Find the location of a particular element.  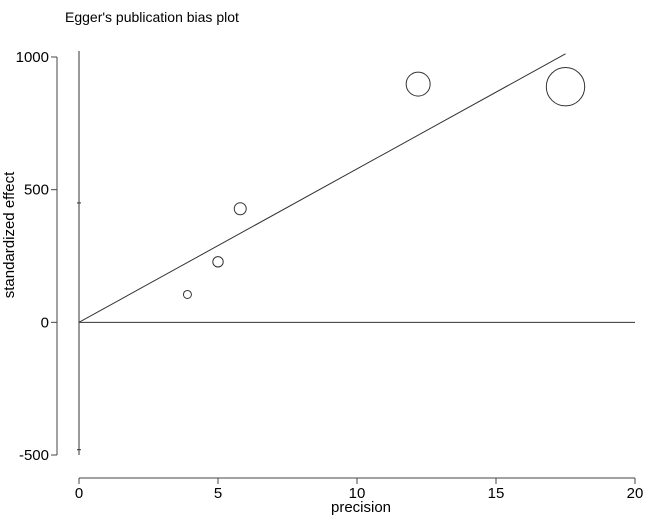

chart-title: Egger's publication bias plot is located at coordinates (152, 17).